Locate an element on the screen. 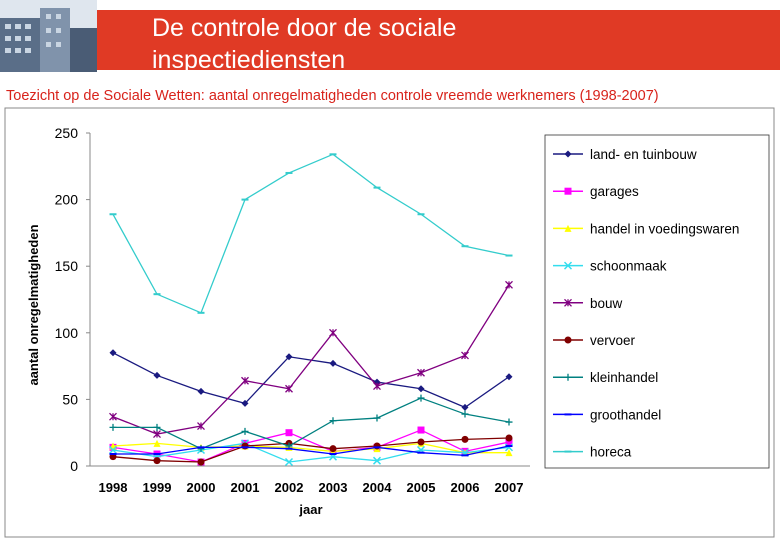 Image resolution: width=780 pixels, height=540 pixels. x-tick-label: 2004 is located at coordinates (378, 487).